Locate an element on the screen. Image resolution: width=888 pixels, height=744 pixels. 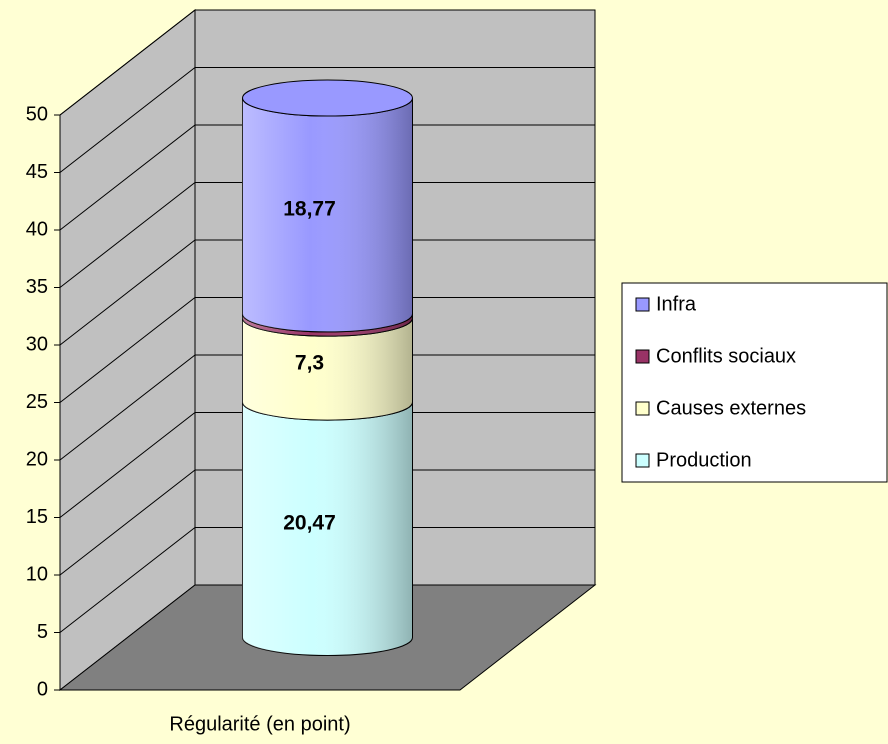
legend-label: Conflits sociaux is located at coordinates (726, 356).